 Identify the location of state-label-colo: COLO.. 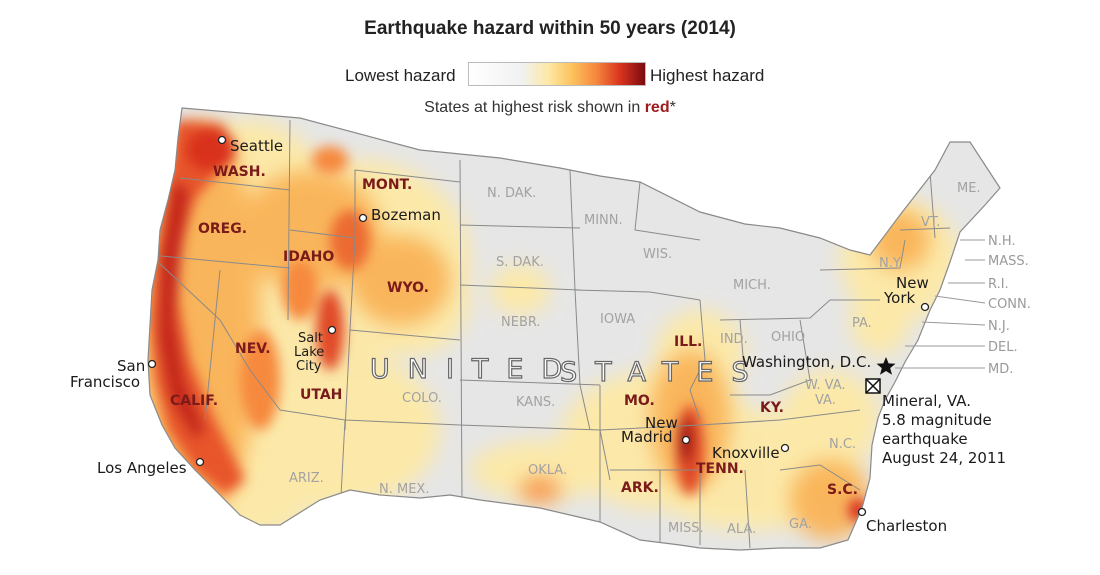
(422, 398).